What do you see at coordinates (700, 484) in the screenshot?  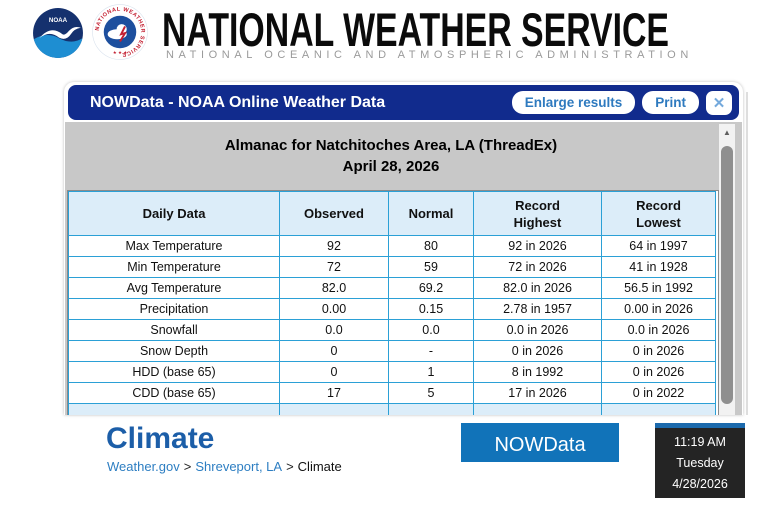 I see `clock-date: 4/28/2026` at bounding box center [700, 484].